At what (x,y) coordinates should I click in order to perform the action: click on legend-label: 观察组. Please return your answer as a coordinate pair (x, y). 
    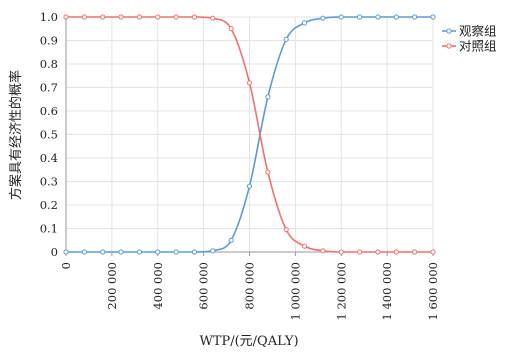
    Looking at the image, I should click on (478, 31).